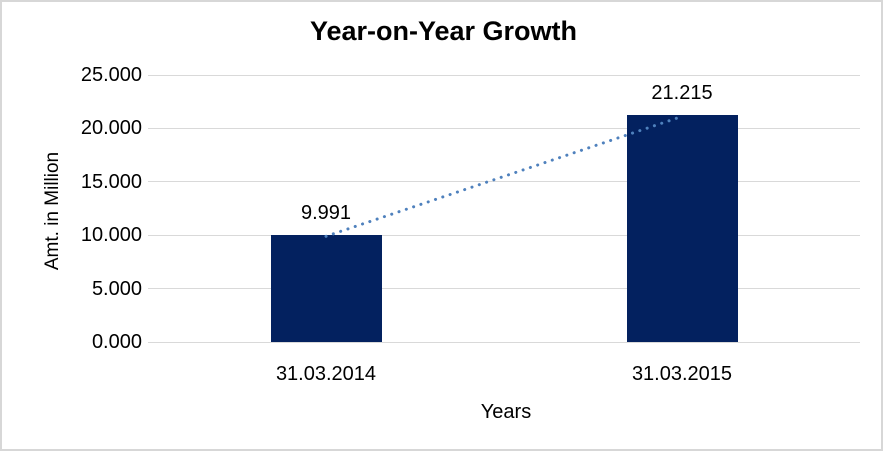  I want to click on y-tick-label: 20.000, so click(111, 128).